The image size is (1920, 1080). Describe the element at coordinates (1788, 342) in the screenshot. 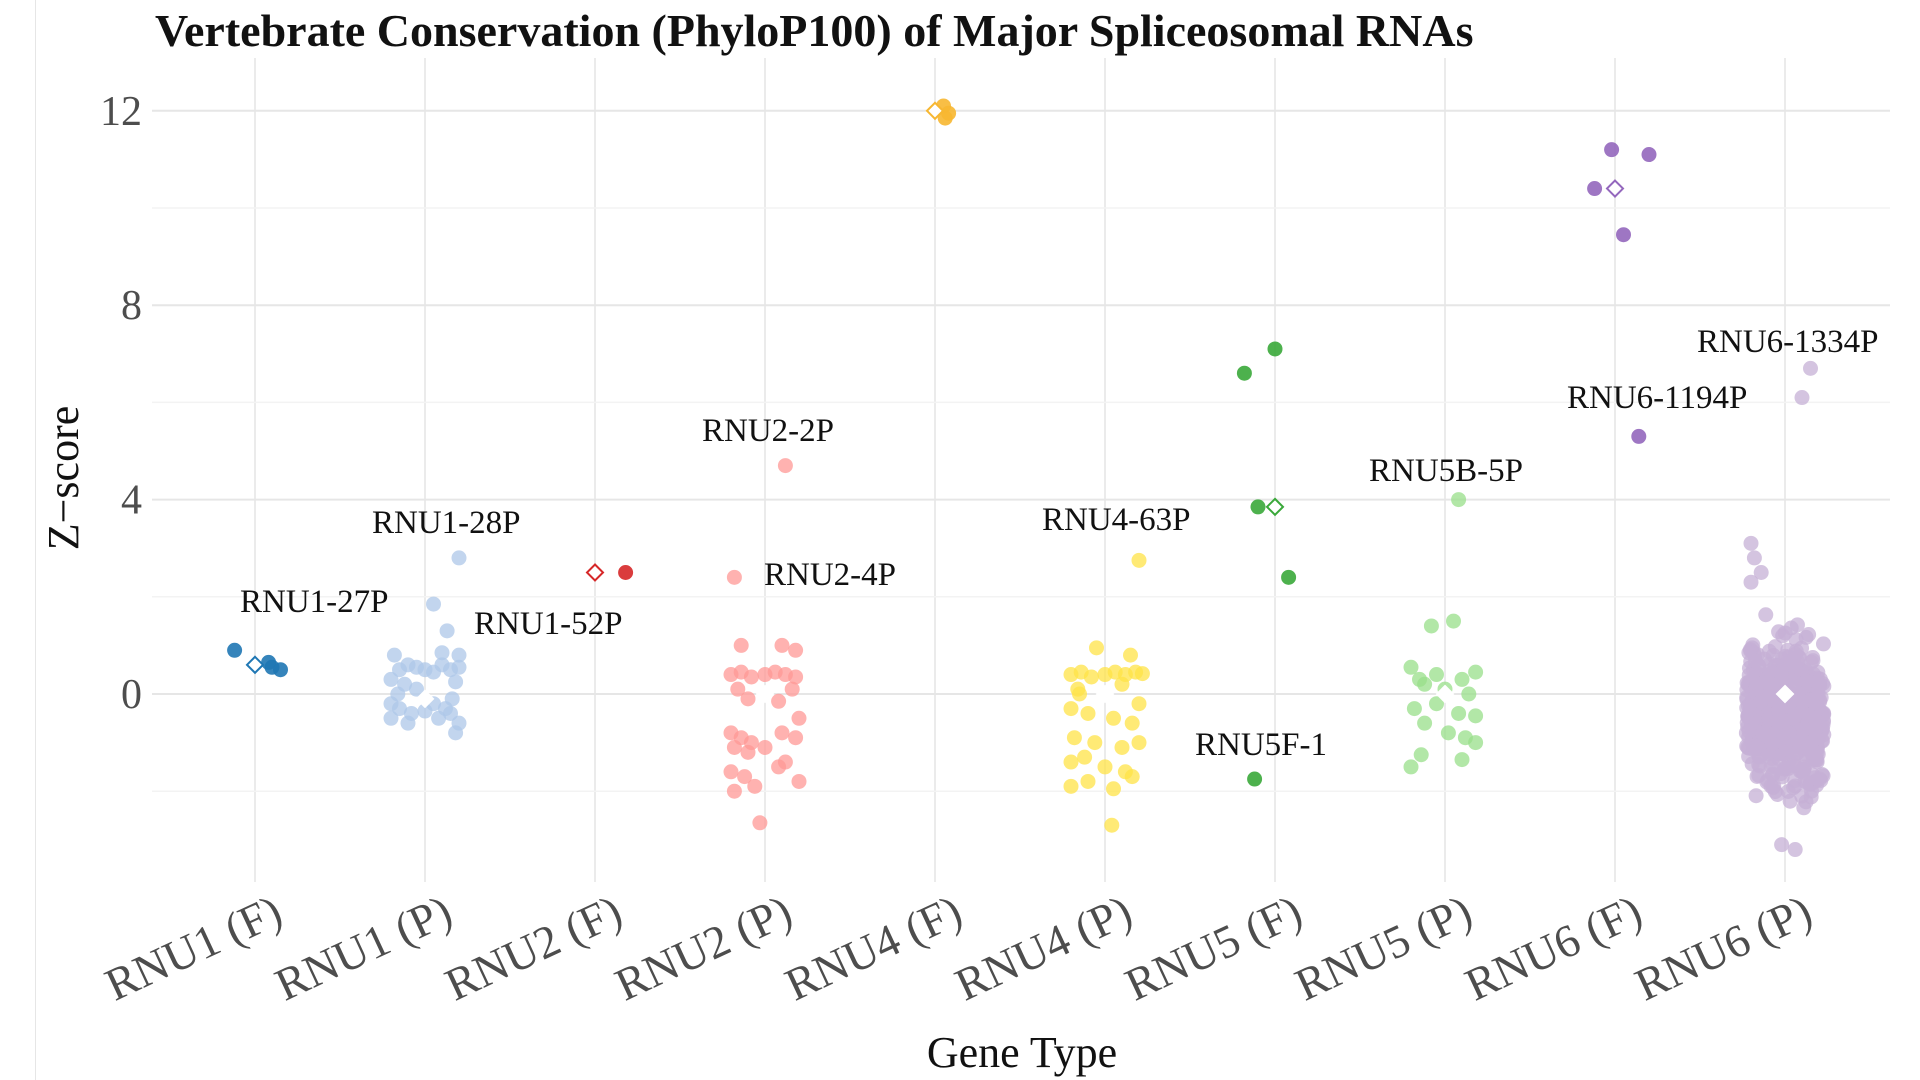

I see `annotation-label: RNU6-1334P` at that location.